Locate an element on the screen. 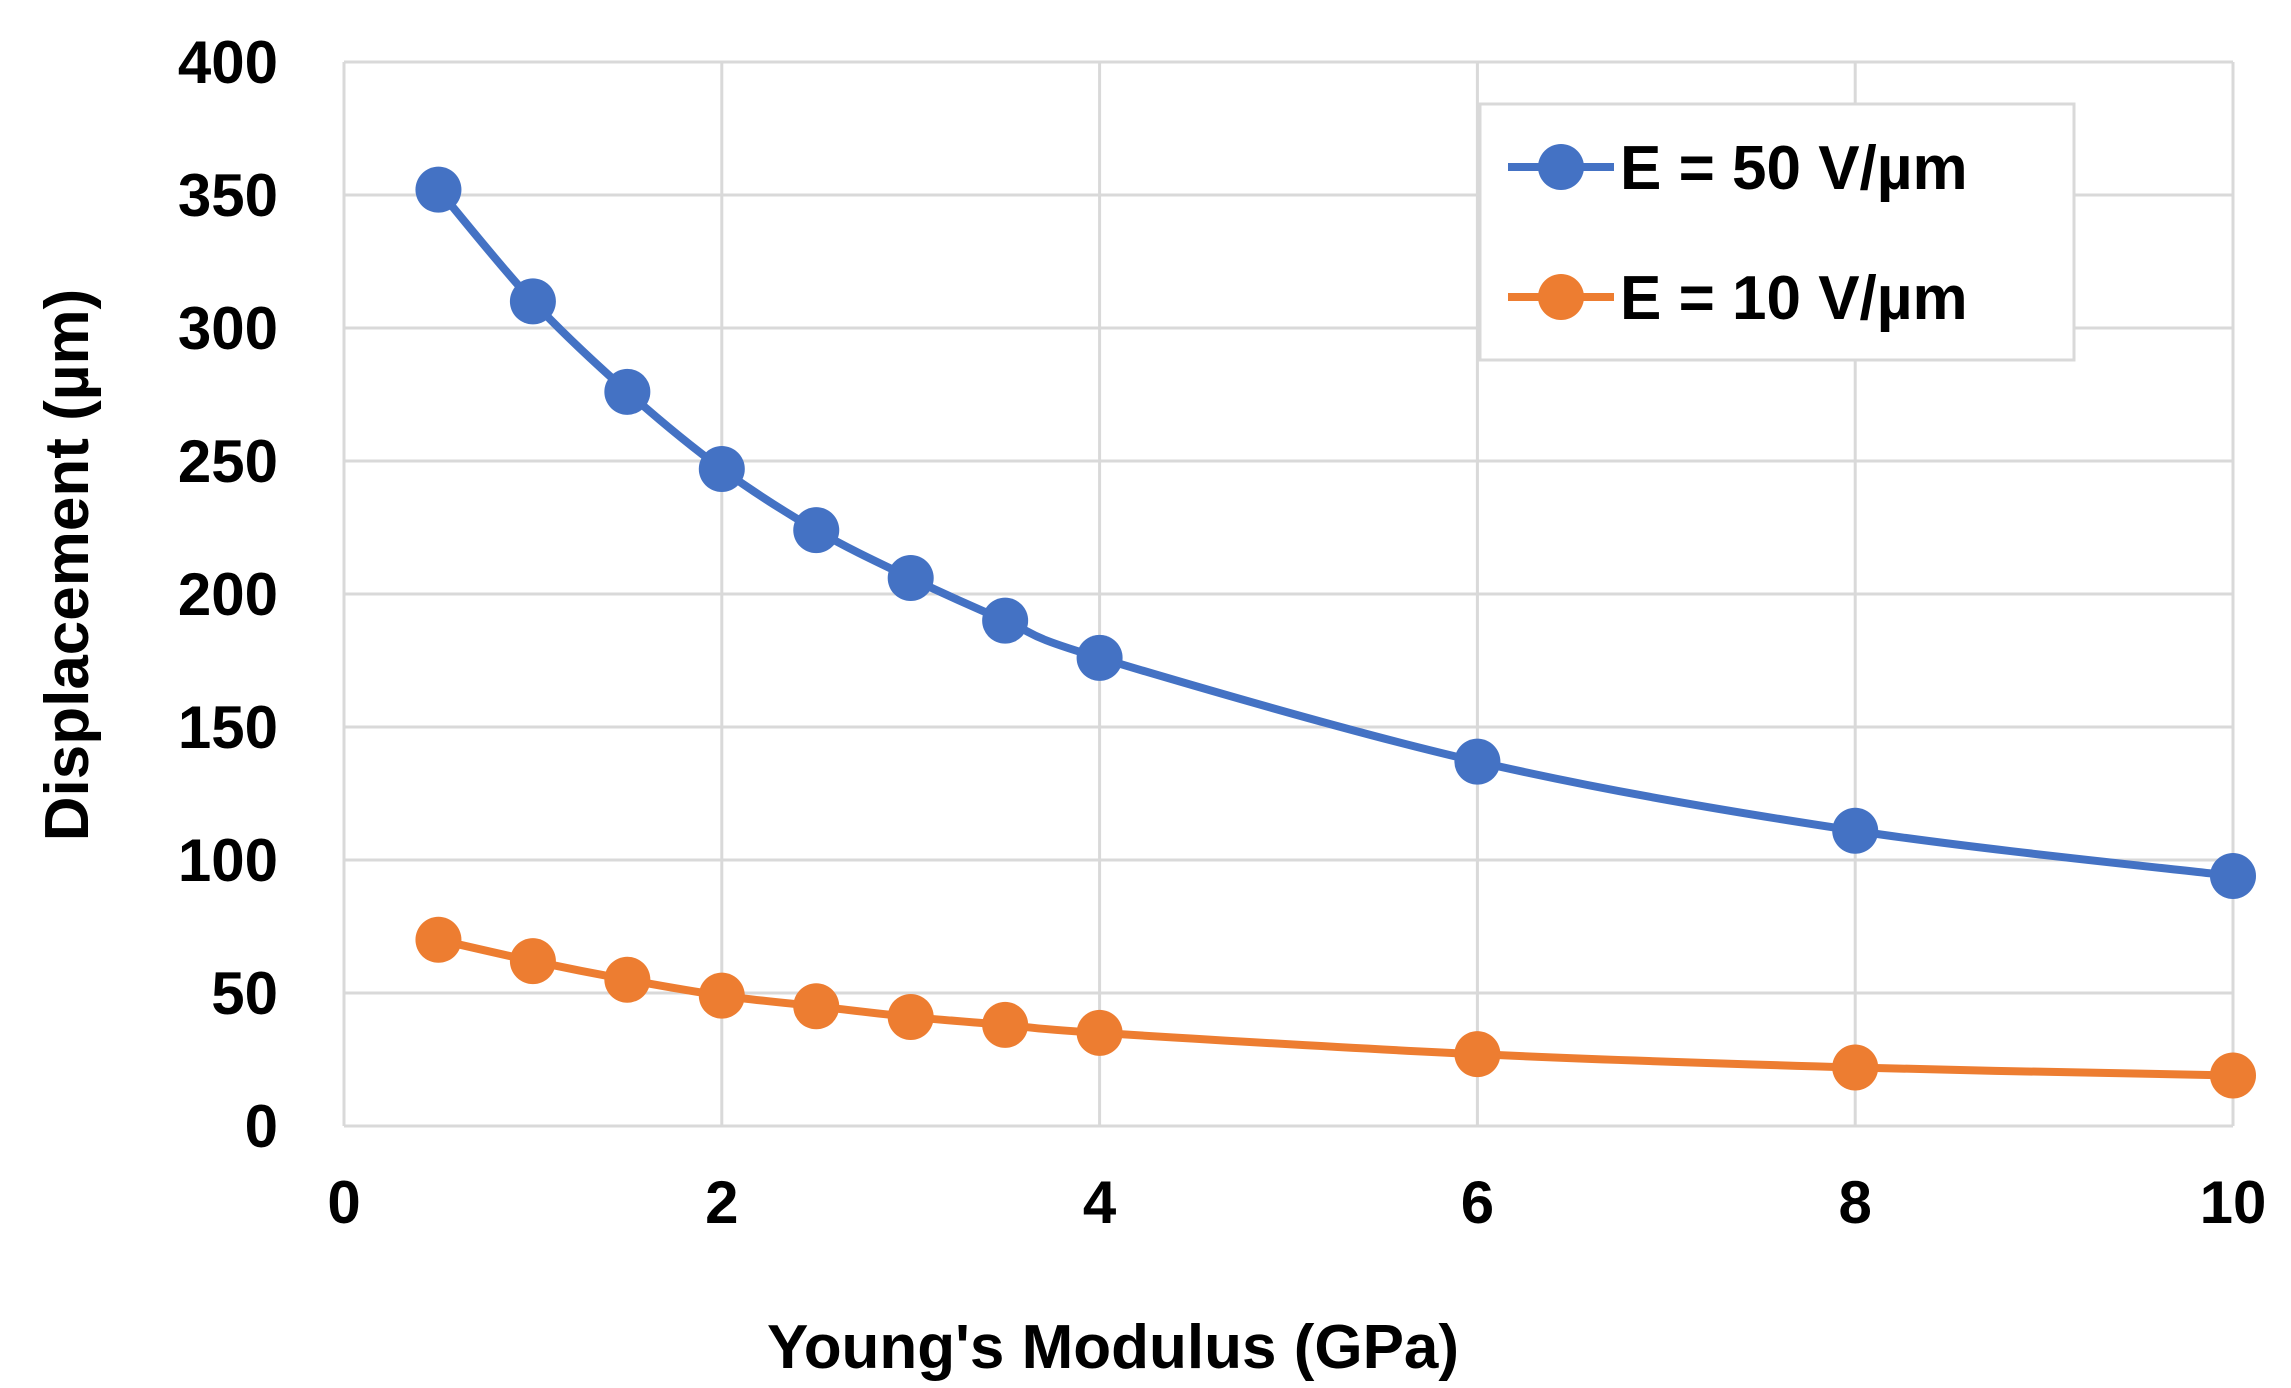  y-tick-label: 100 is located at coordinates (228, 860).